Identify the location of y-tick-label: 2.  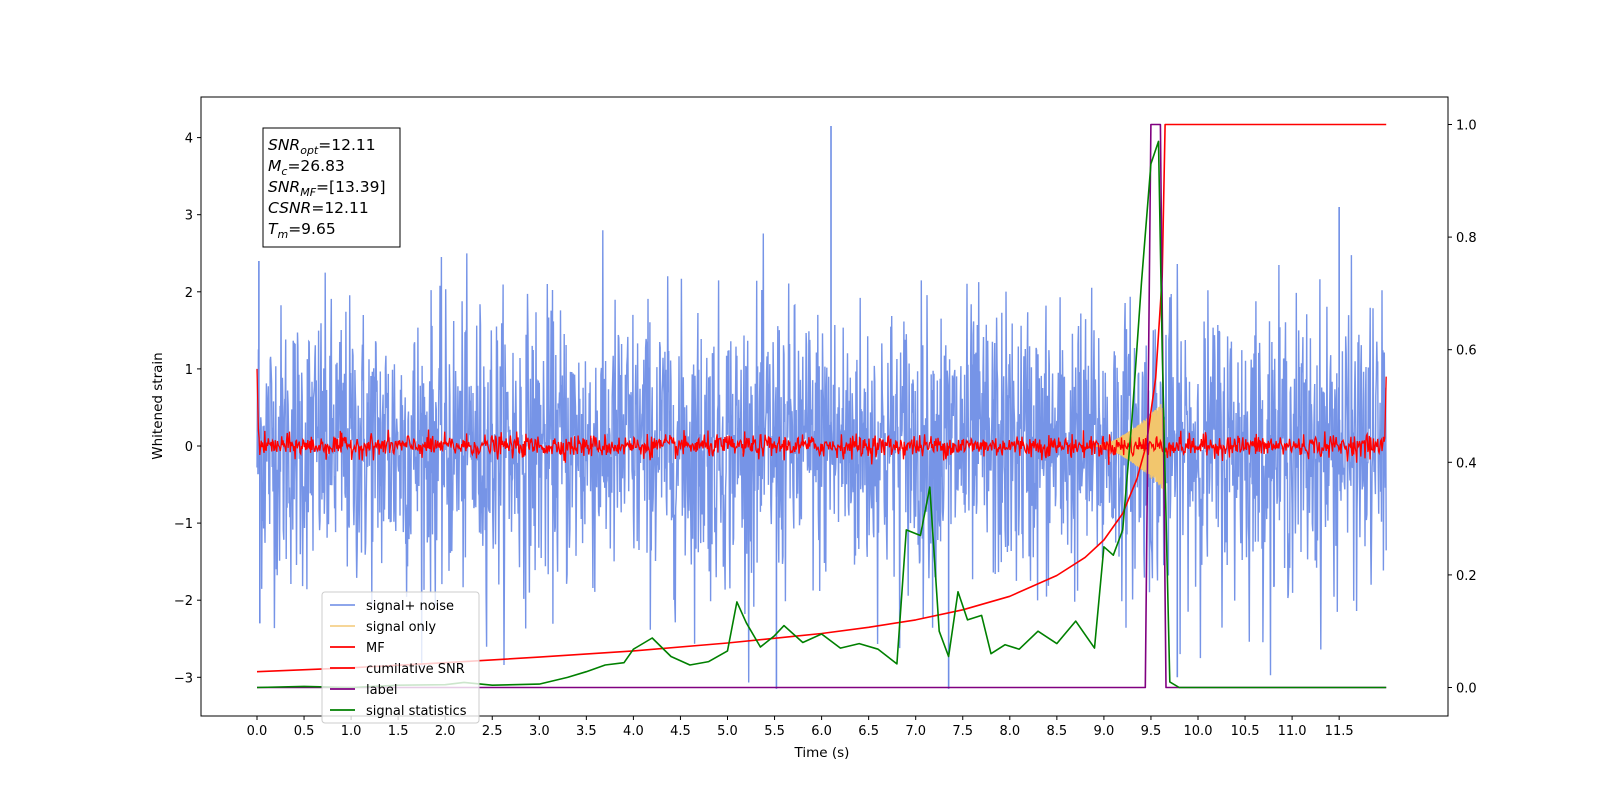
(189, 293).